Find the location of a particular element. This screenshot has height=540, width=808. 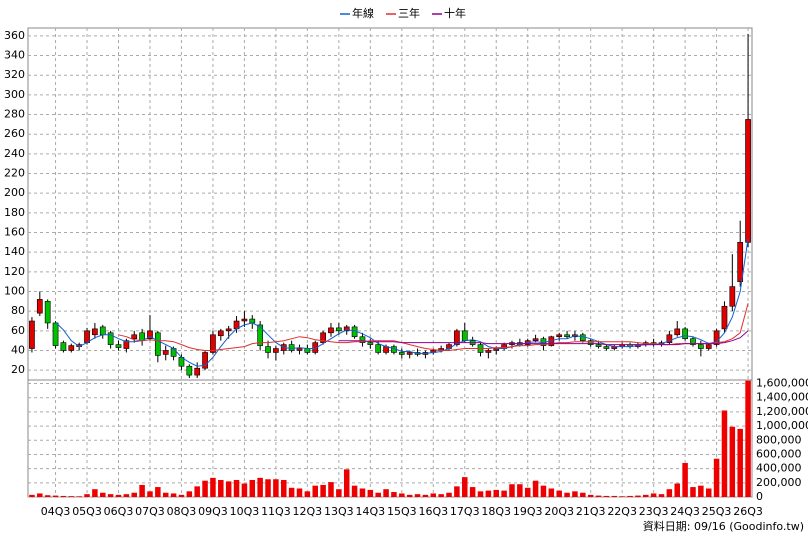

x-tick-label: 14Q3 is located at coordinates (370, 511).